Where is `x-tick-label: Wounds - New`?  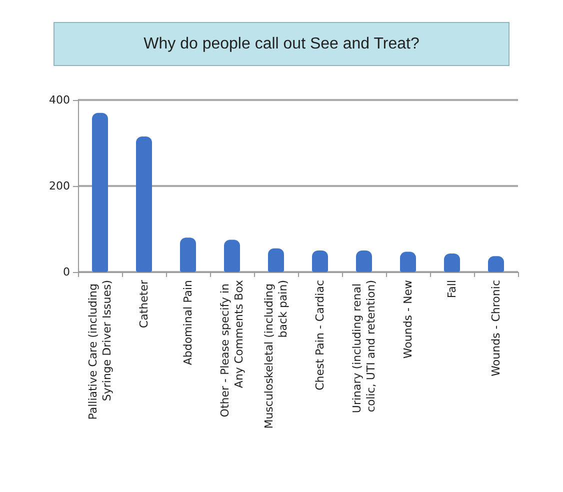
x-tick-label: Wounds - New is located at coordinates (408, 319).